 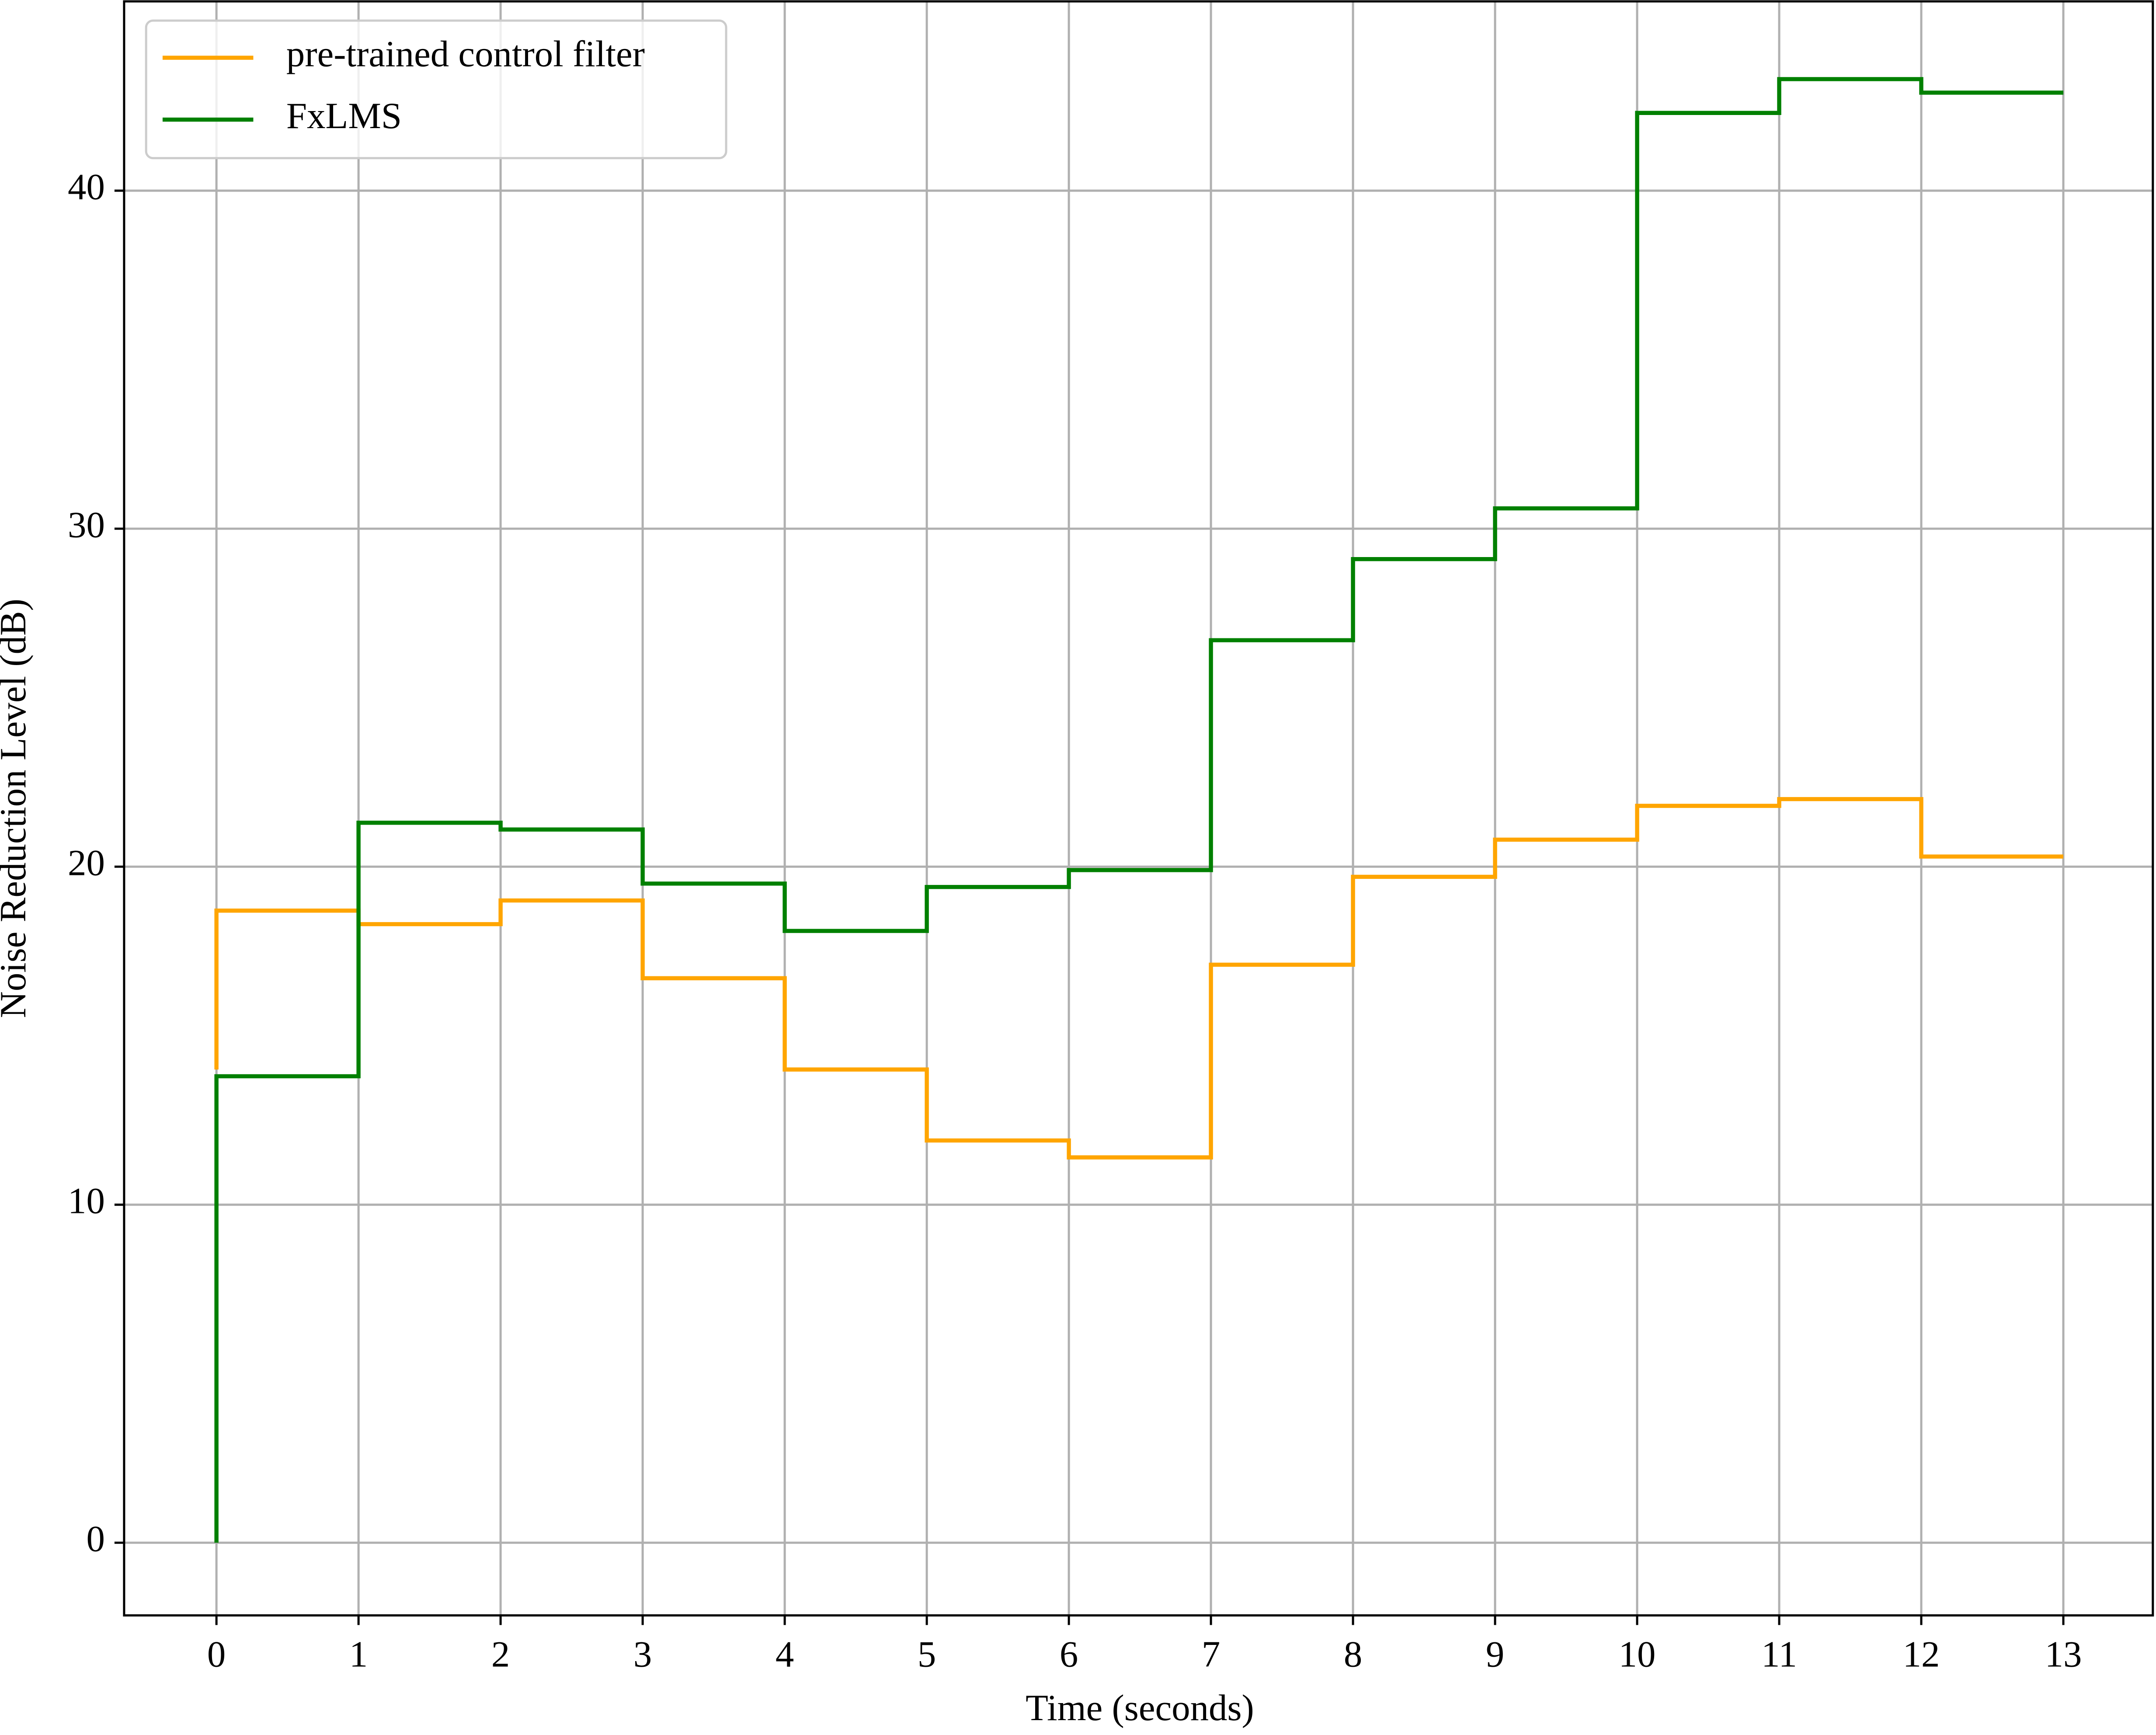 What do you see at coordinates (95, 1539) in the screenshot?
I see `y-tick-label: 0` at bounding box center [95, 1539].